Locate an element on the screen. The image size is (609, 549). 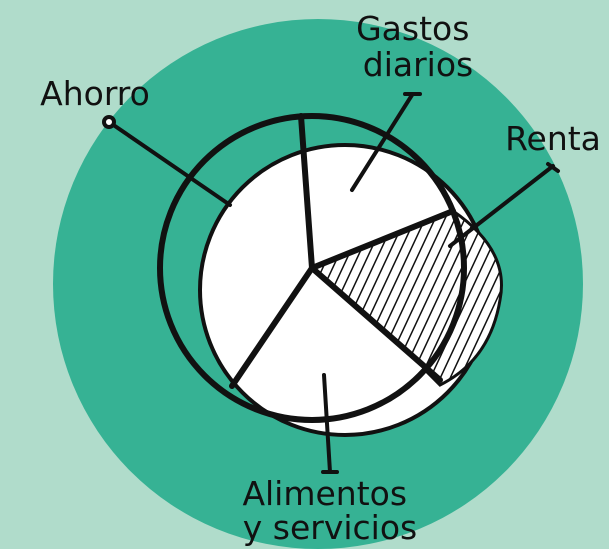
label-line: Gastos is located at coordinates (412, 28).